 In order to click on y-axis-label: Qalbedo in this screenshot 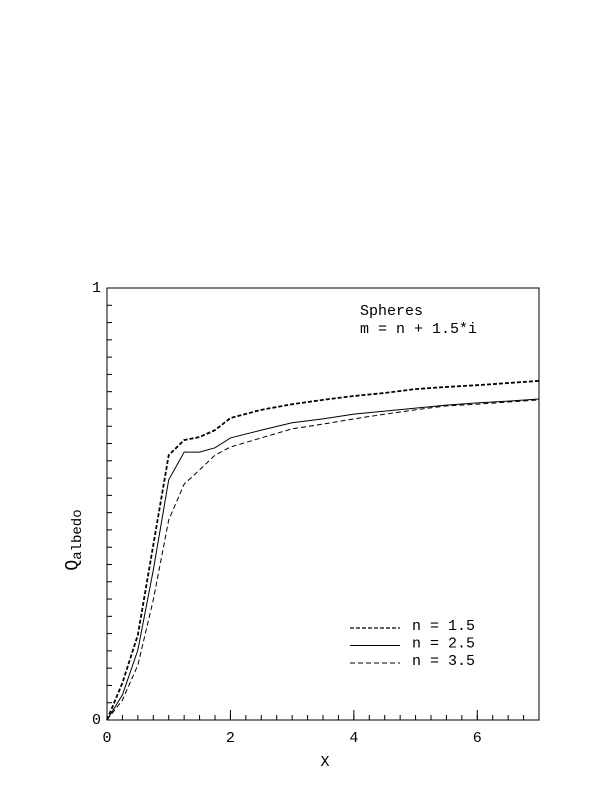, I will do `click(74, 539)`.